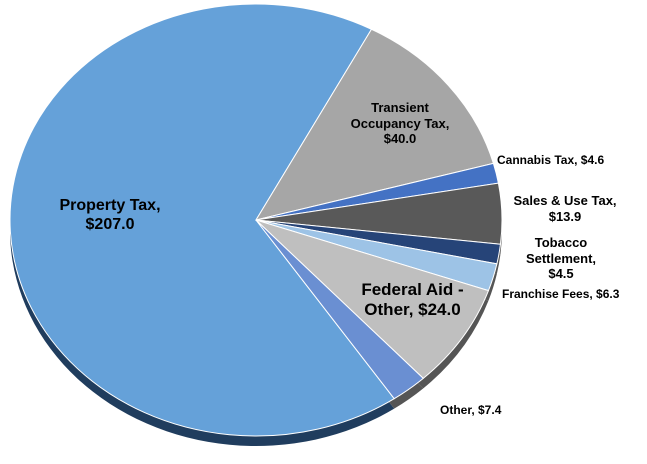 This screenshot has width=647, height=464. I want to click on slice-label: Sales & Use Tax, $13.9, so click(565, 208).